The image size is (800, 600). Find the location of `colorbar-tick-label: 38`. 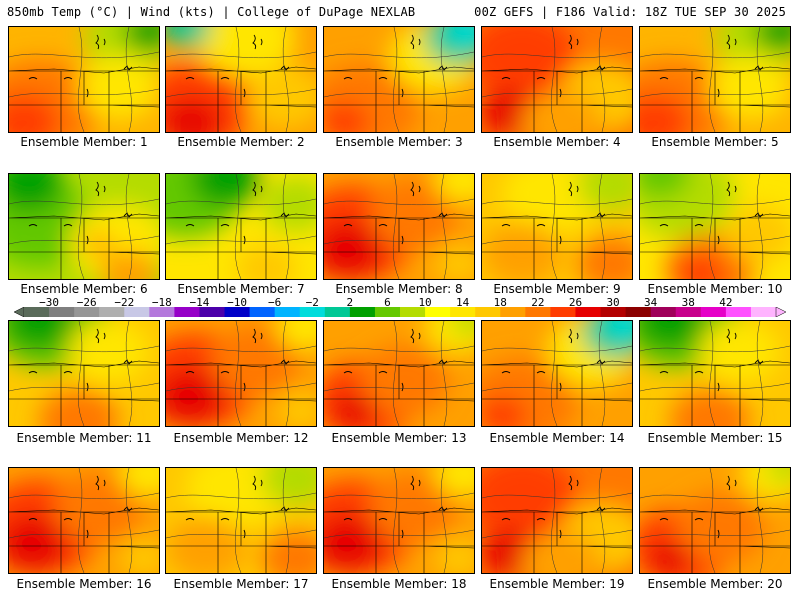

colorbar-tick-label: 38 is located at coordinates (688, 302).